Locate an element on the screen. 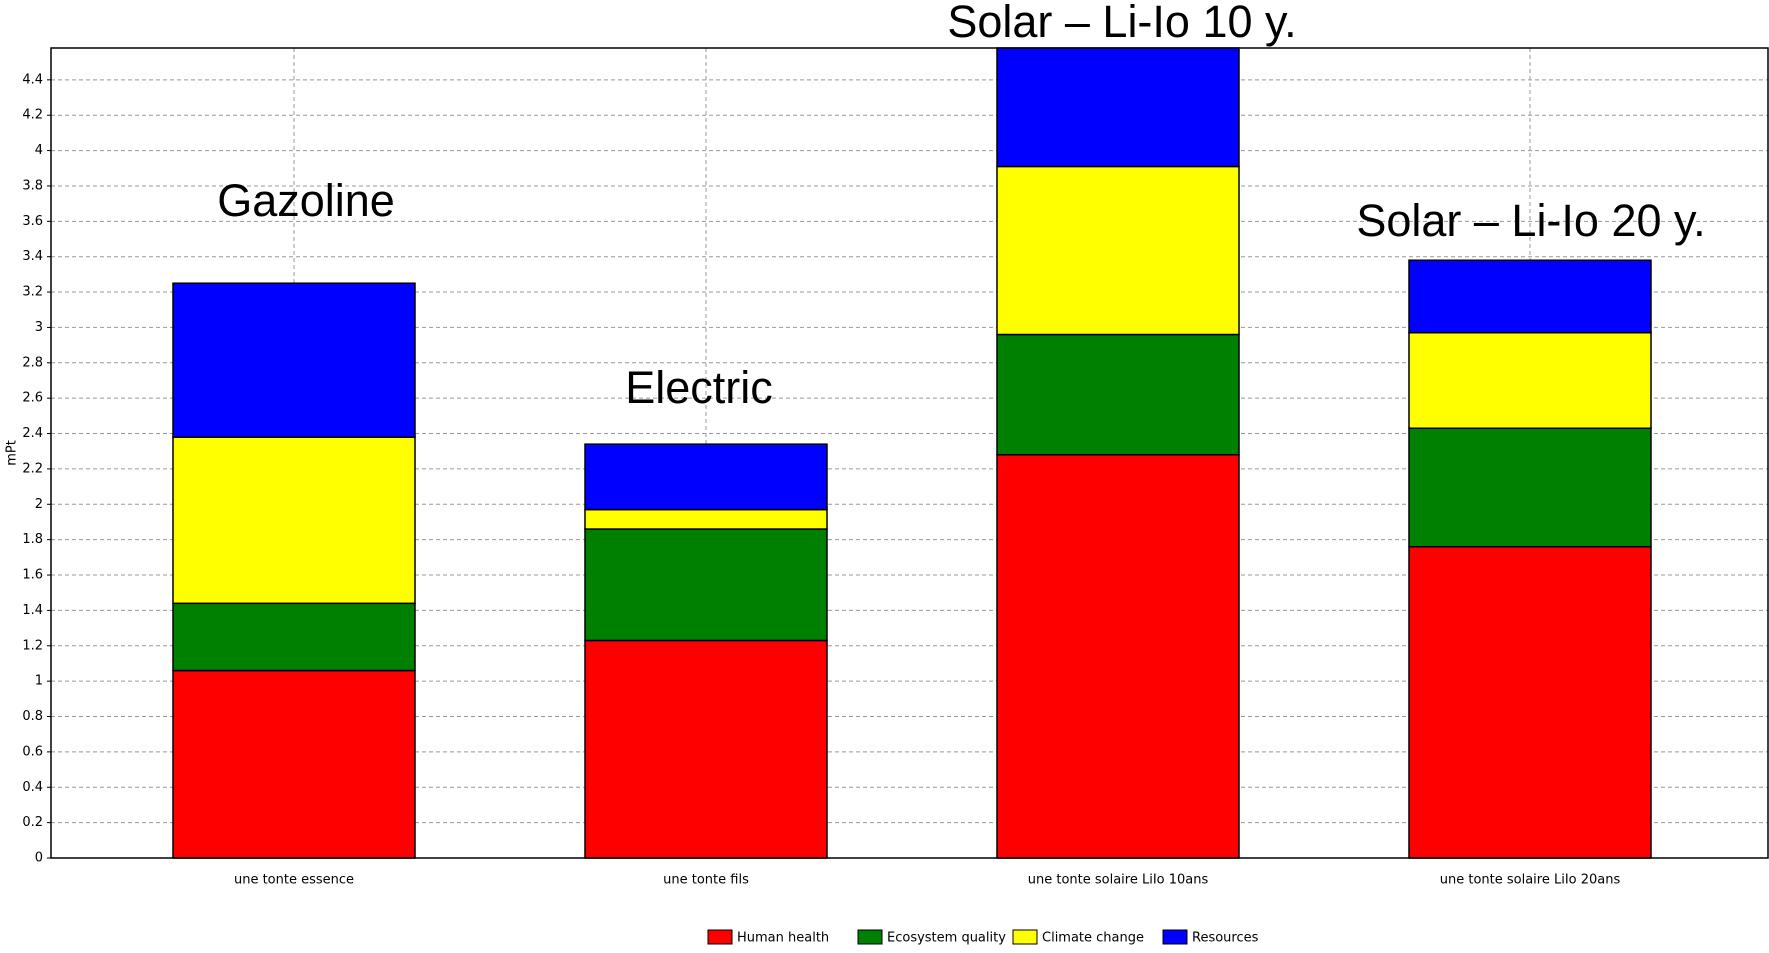  y-tick-label: 3 is located at coordinates (39, 327).